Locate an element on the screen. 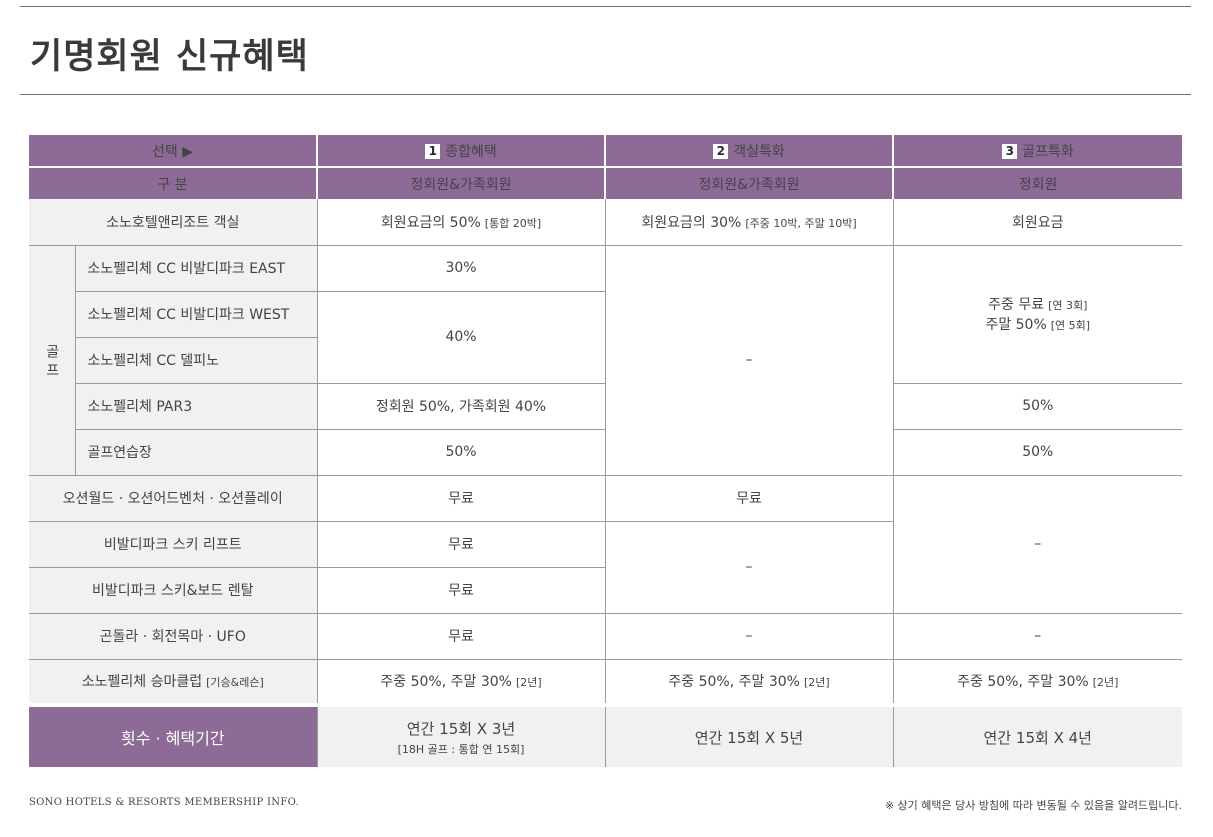 The width and height of the screenshot is (1213, 837). cell-note: [18H 골프 : 통합 연 15회] is located at coordinates (461, 749).